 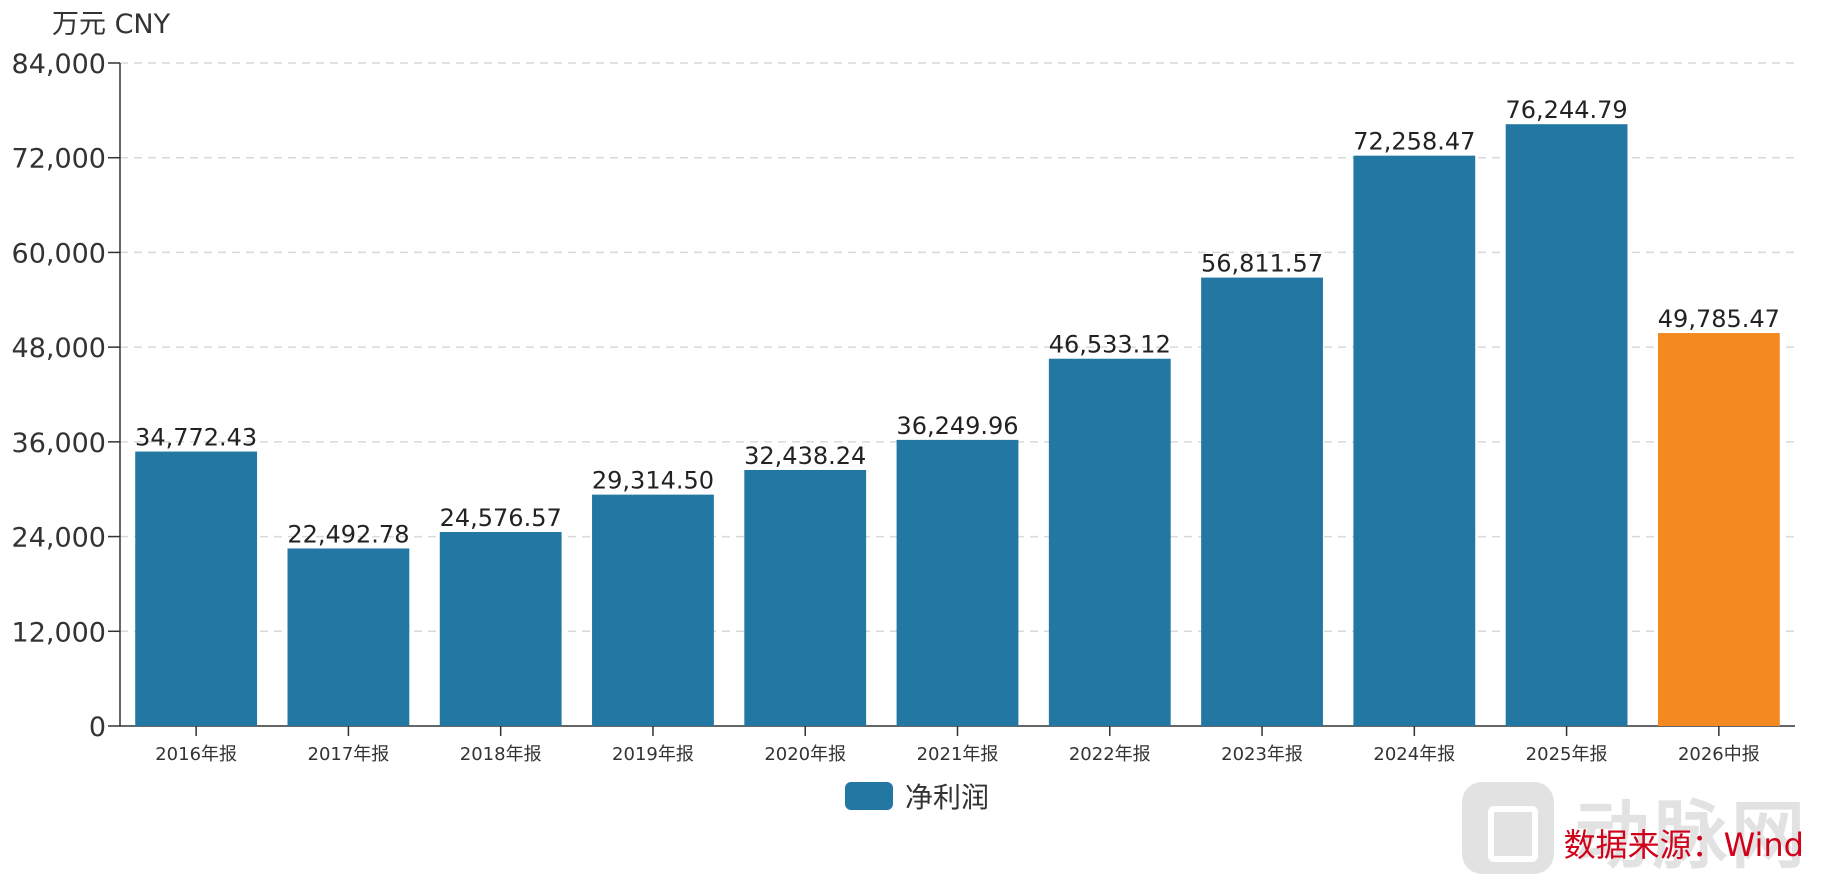 I want to click on x-tick-label: 2019年报, so click(x=653, y=754).